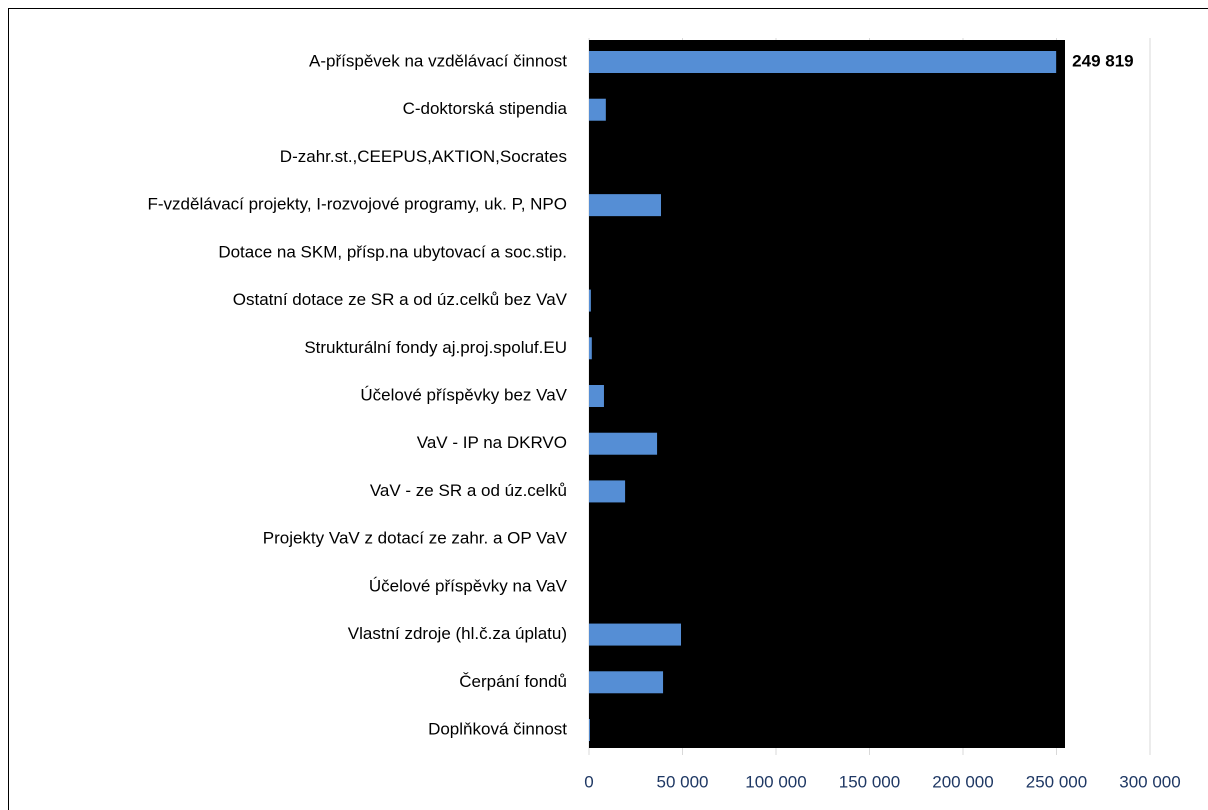 The height and width of the screenshot is (810, 1208). What do you see at coordinates (588, 781) in the screenshot?
I see `x-tick-label: 0` at bounding box center [588, 781].